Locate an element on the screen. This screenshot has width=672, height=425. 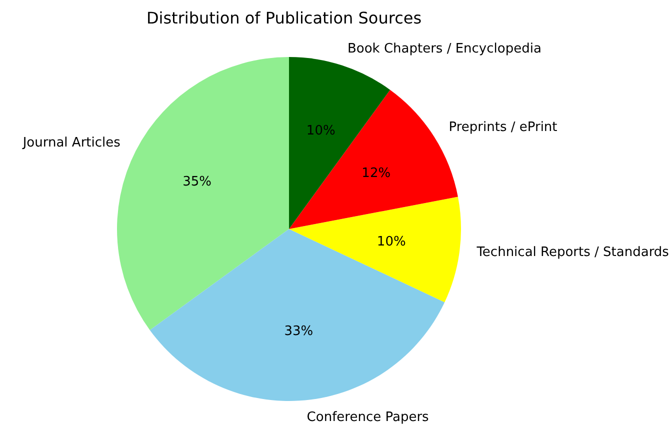
data-label: 12% is located at coordinates (376, 174).